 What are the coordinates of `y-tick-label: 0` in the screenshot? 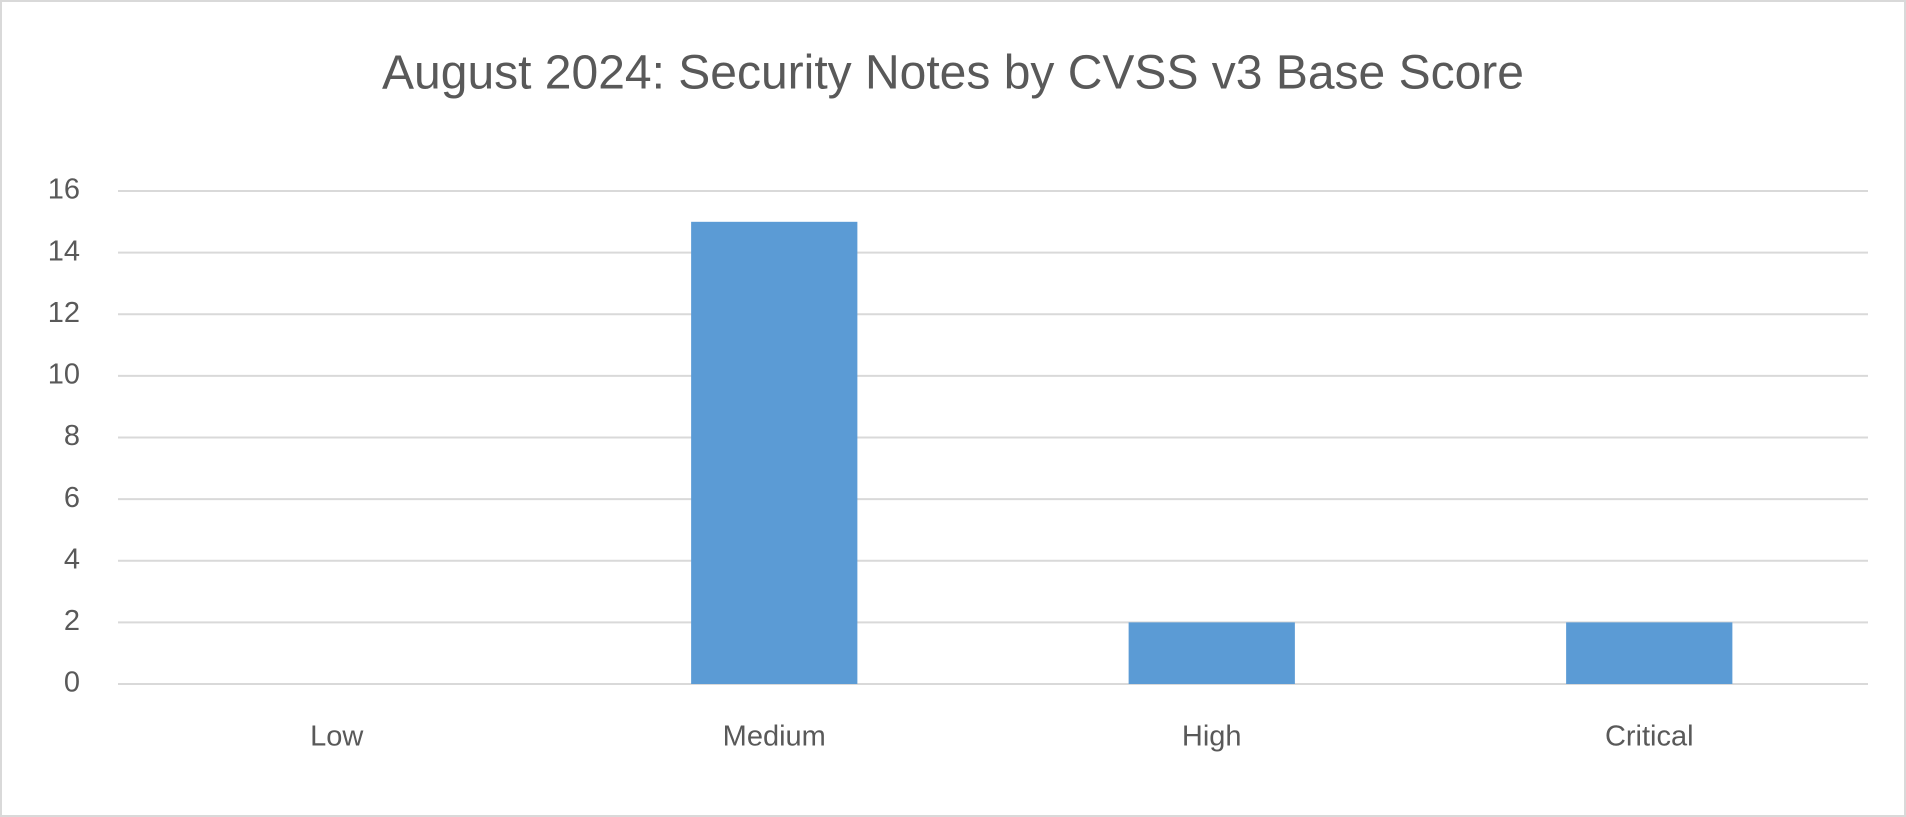 It's located at (72, 683).